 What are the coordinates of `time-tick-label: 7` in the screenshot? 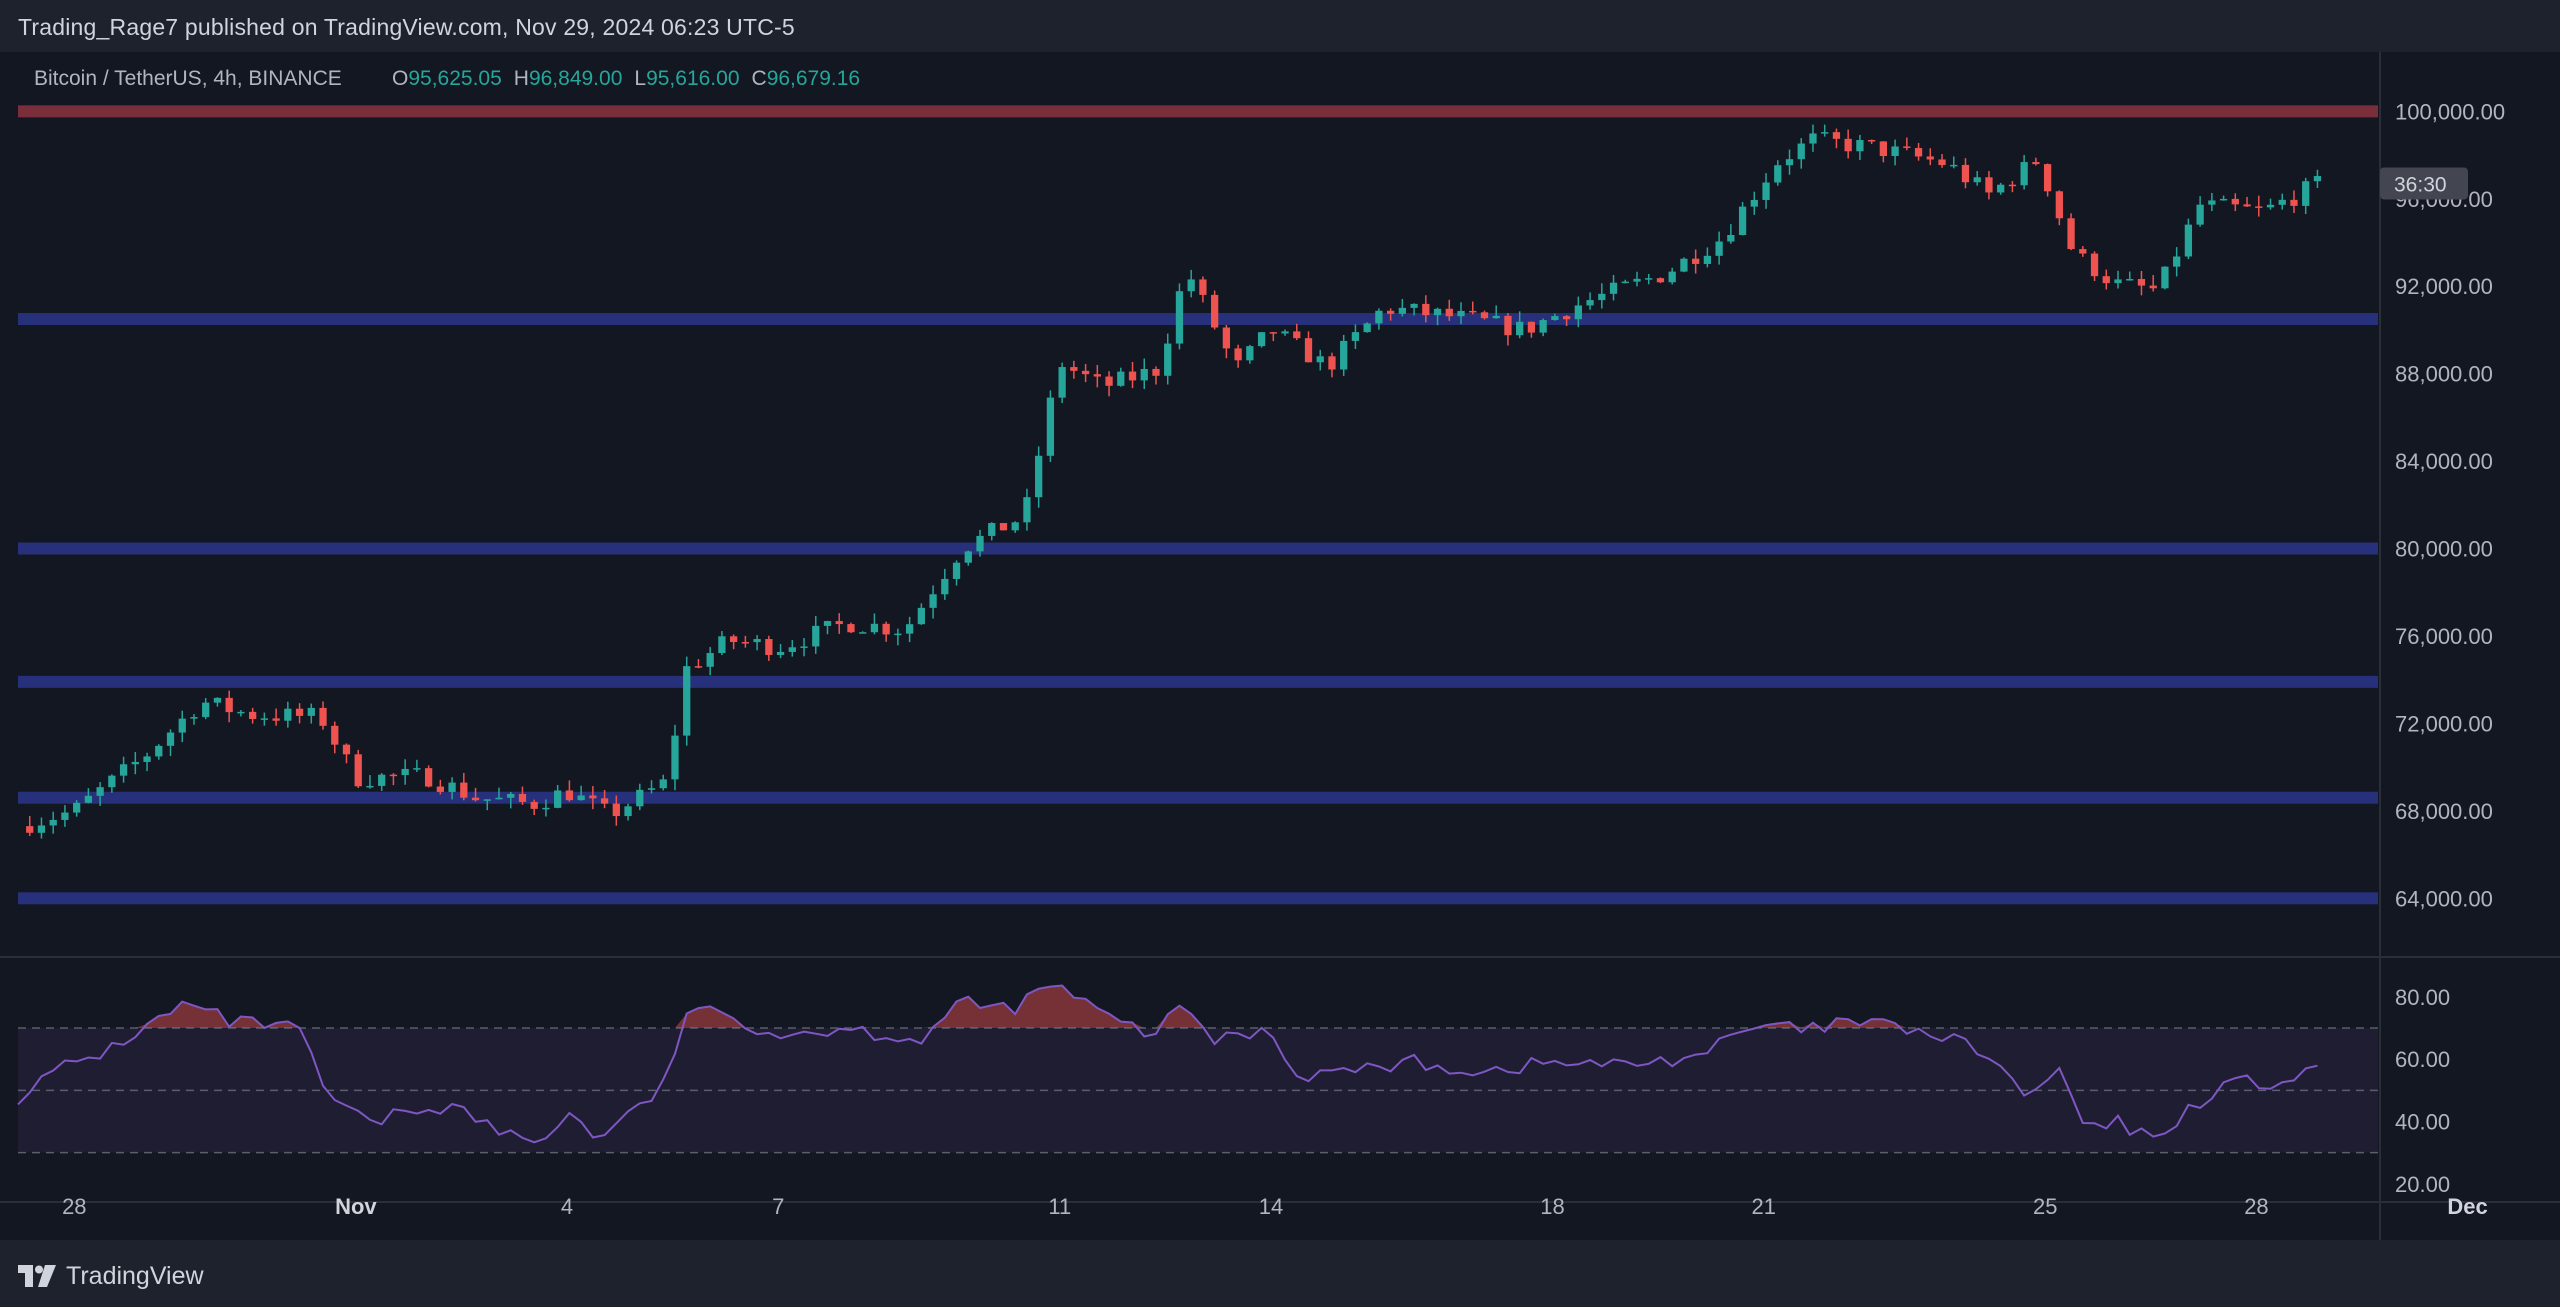 It's located at (778, 1206).